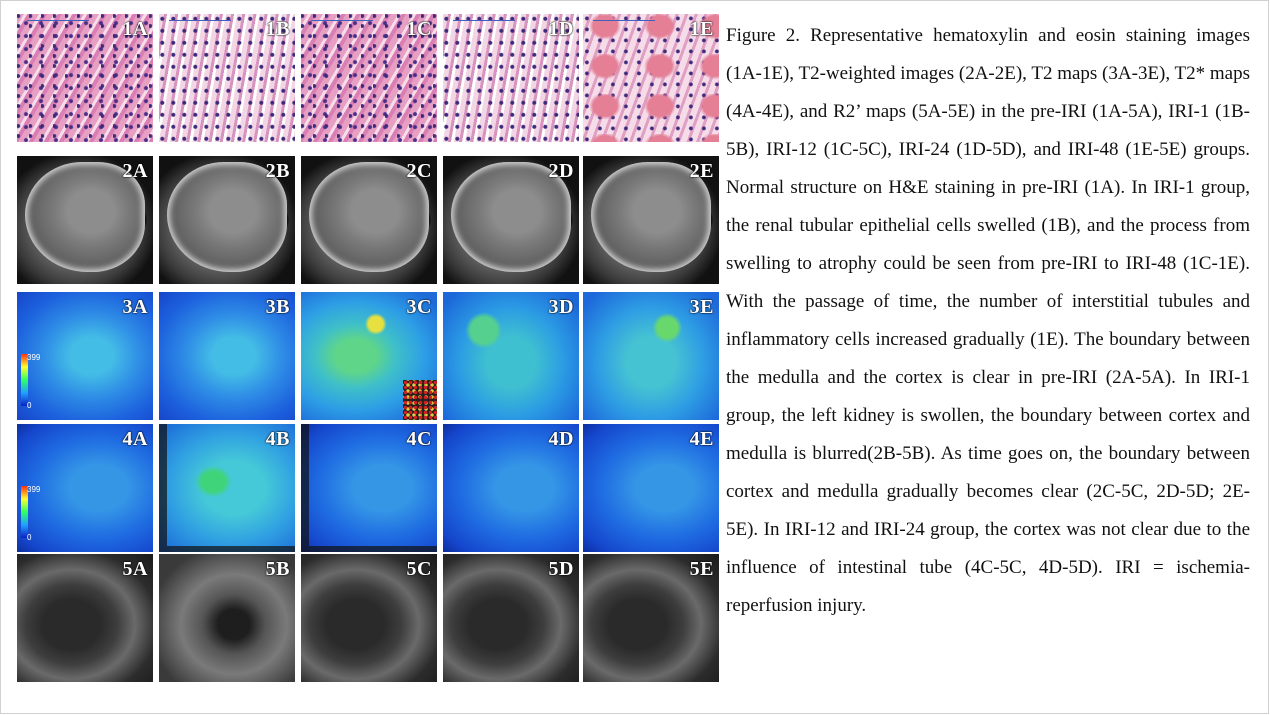 The height and width of the screenshot is (715, 1270). What do you see at coordinates (135, 439) in the screenshot?
I see `panel-label: 4A` at bounding box center [135, 439].